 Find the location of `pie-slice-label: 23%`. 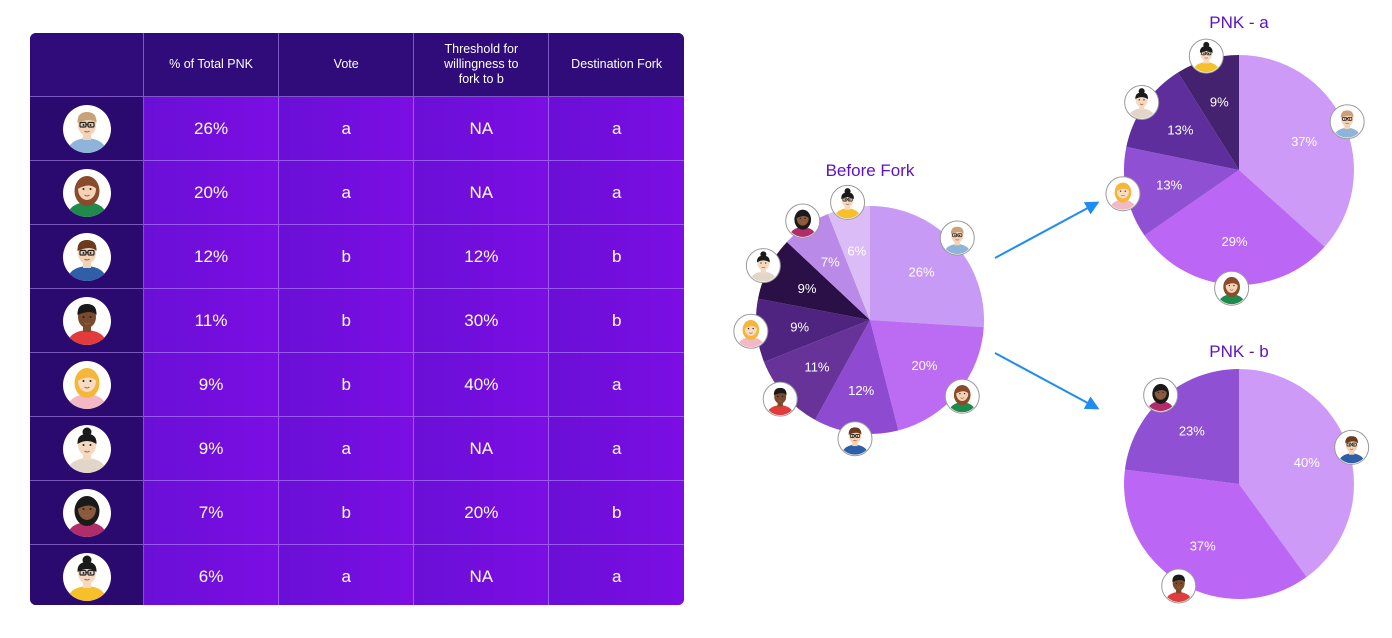

pie-slice-label: 23% is located at coordinates (1192, 431).